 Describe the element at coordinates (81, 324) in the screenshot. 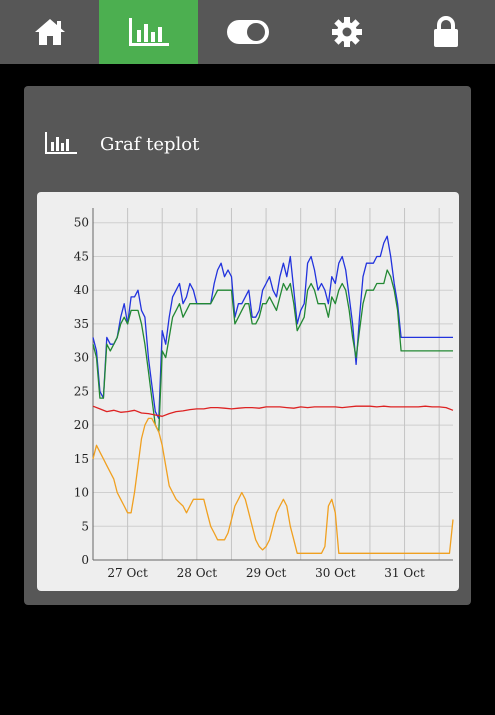

I see `y-tick-label: 35` at that location.